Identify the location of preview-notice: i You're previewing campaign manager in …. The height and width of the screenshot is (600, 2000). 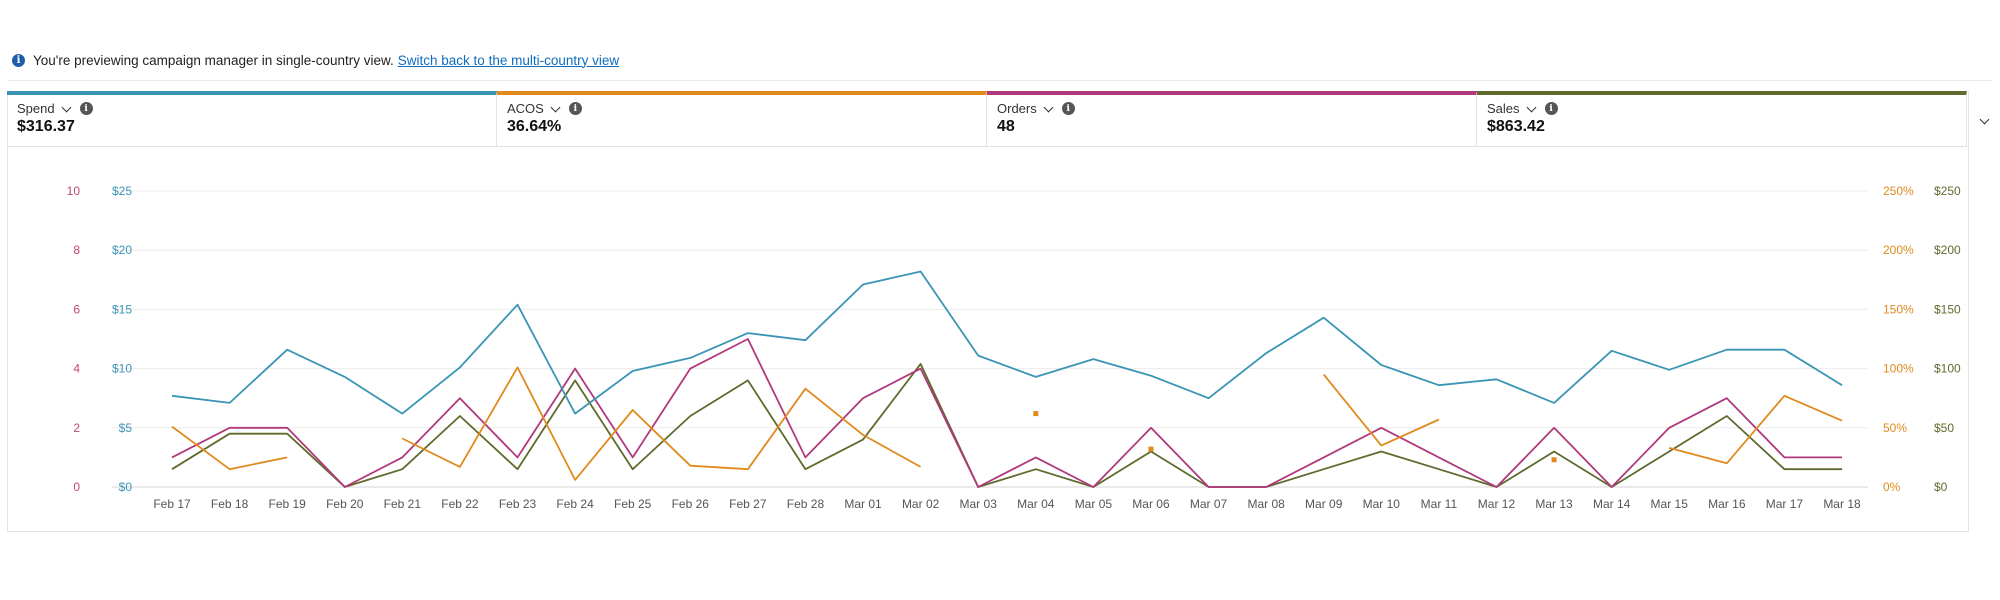
(315, 60).